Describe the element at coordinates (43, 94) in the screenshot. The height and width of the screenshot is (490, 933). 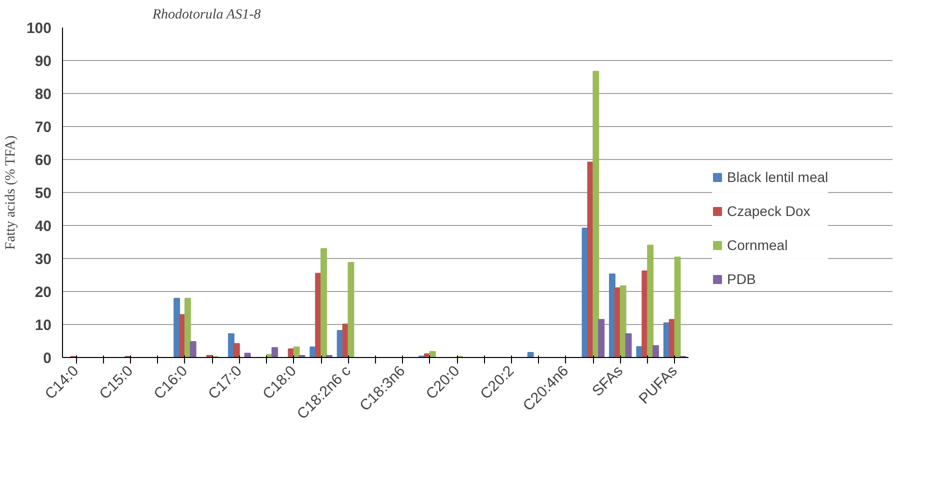
I see `y-tick-label: 80` at that location.